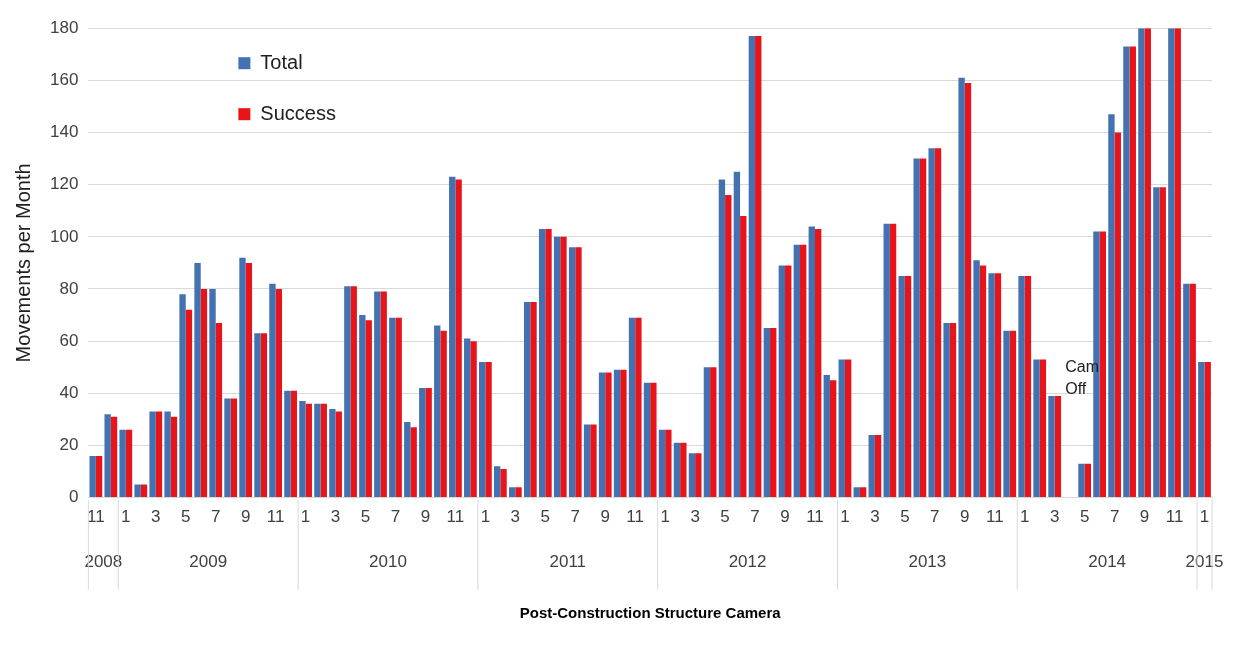 The width and height of the screenshot is (1234, 657). What do you see at coordinates (281, 61) in the screenshot?
I see `legend-label: Total` at bounding box center [281, 61].